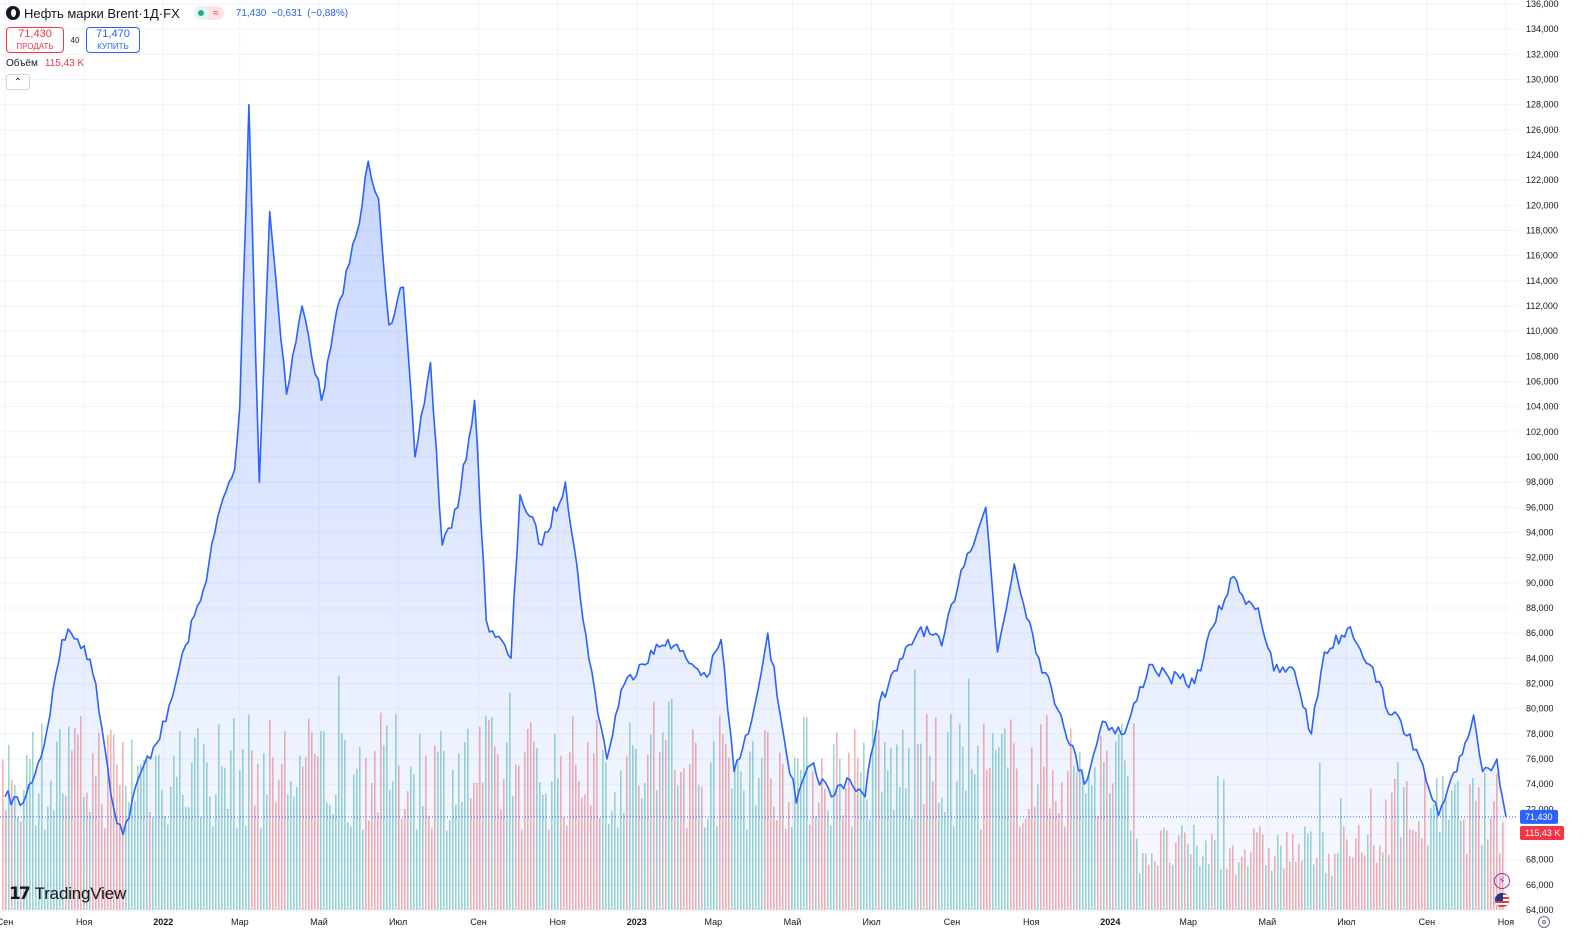 The image size is (1594, 948). Describe the element at coordinates (1540, 910) in the screenshot. I see `price-axis-tick: 64,000` at that location.